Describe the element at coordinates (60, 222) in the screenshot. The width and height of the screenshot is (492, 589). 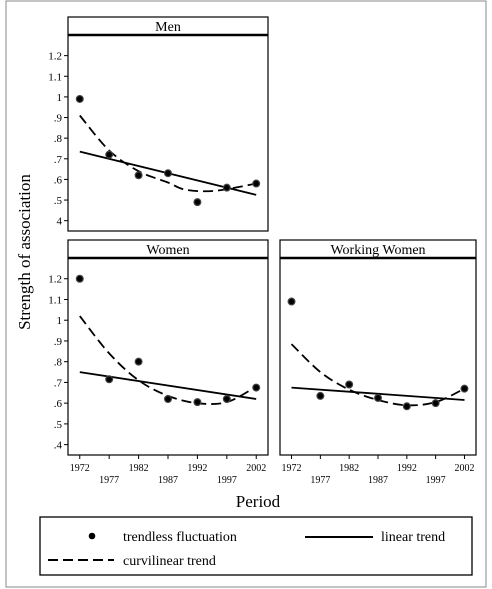
I see `y-tick-label: 4` at that location.